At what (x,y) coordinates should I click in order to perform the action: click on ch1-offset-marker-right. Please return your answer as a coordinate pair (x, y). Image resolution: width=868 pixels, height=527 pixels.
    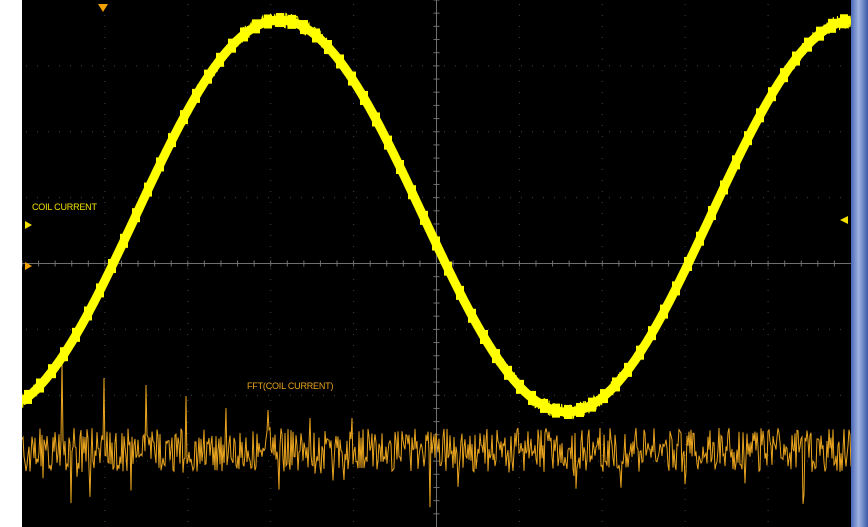
    Looking at the image, I should click on (844, 220).